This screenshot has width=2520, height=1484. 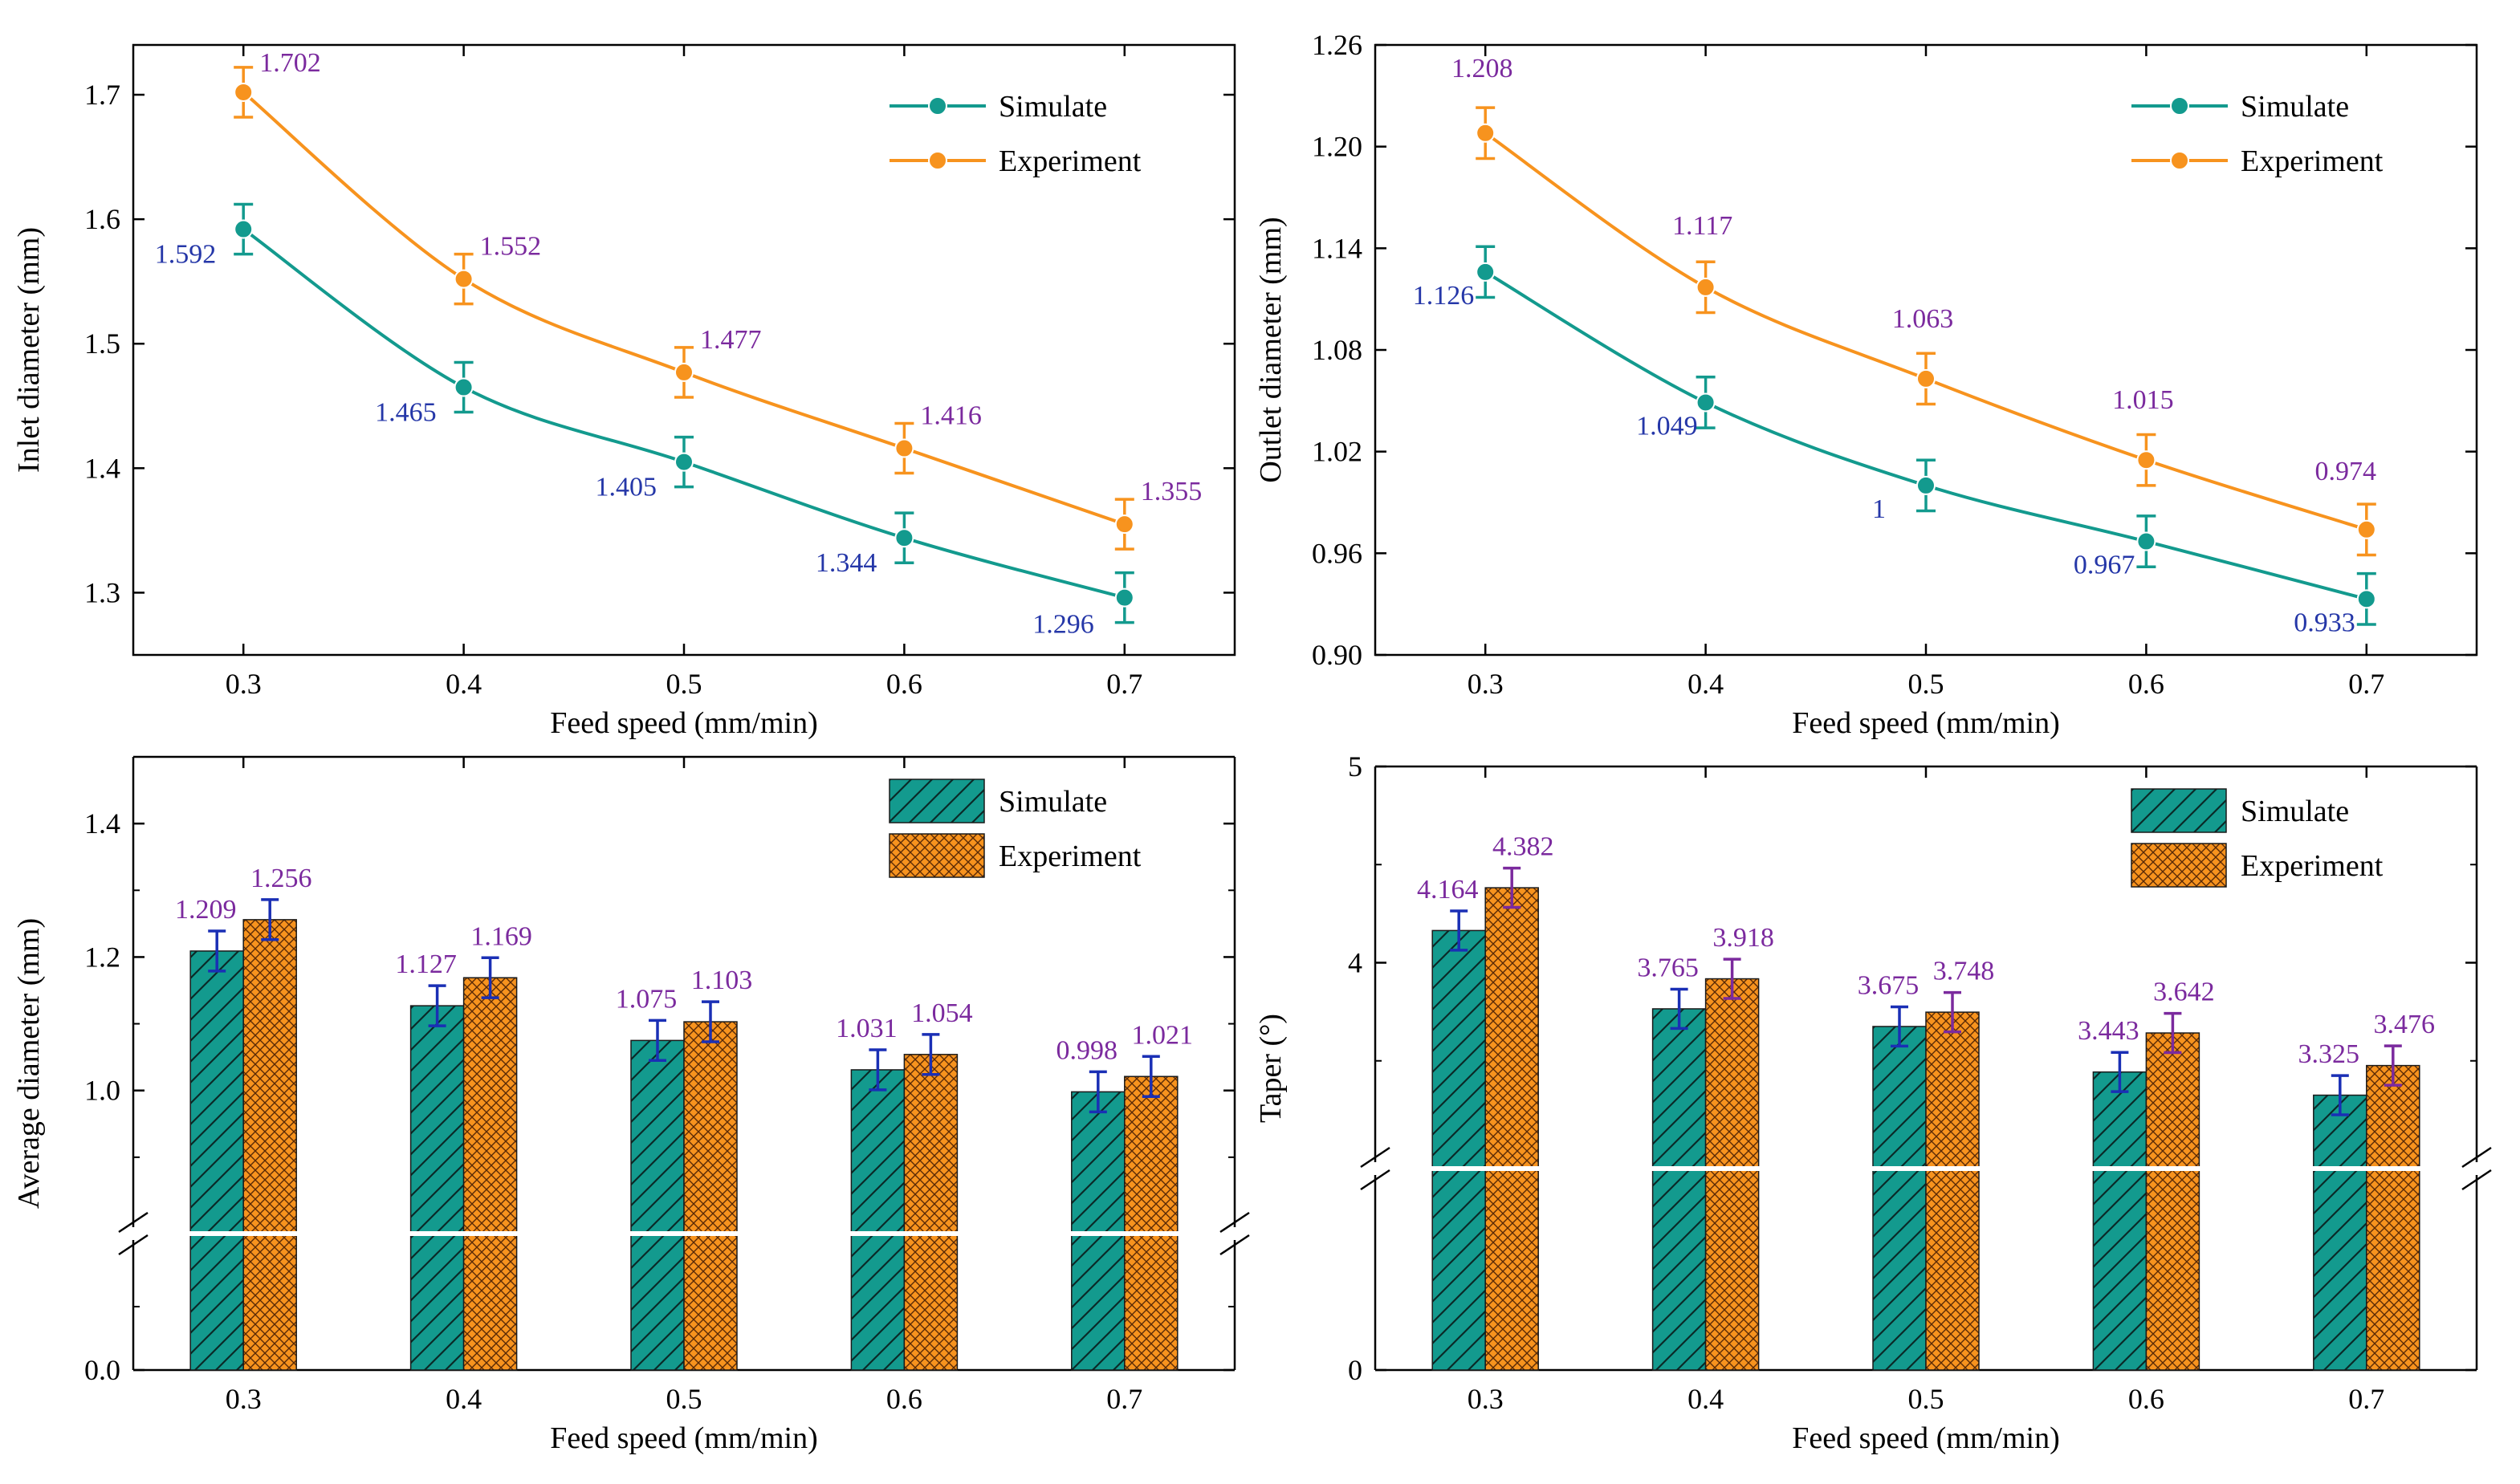 What do you see at coordinates (102, 592) in the screenshot?
I see `inlet-y-tick-label: 1.3` at bounding box center [102, 592].